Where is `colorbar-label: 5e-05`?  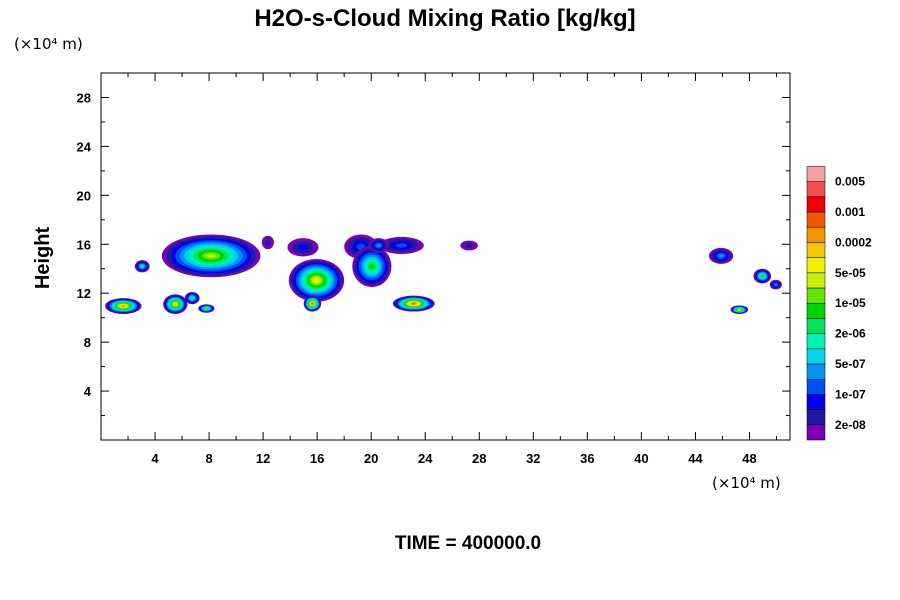 colorbar-label: 5e-05 is located at coordinates (850, 273).